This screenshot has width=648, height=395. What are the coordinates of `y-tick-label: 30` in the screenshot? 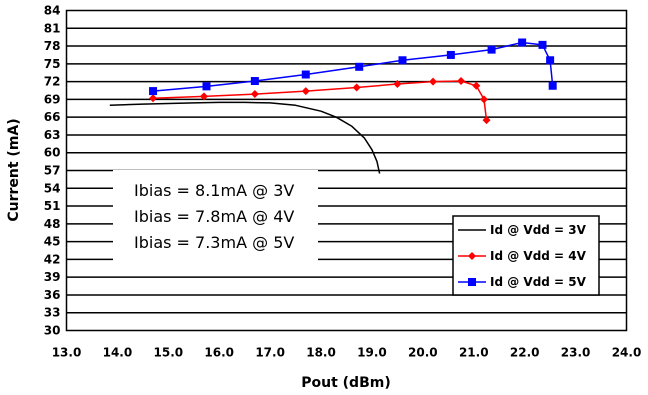 It's located at (52, 331).